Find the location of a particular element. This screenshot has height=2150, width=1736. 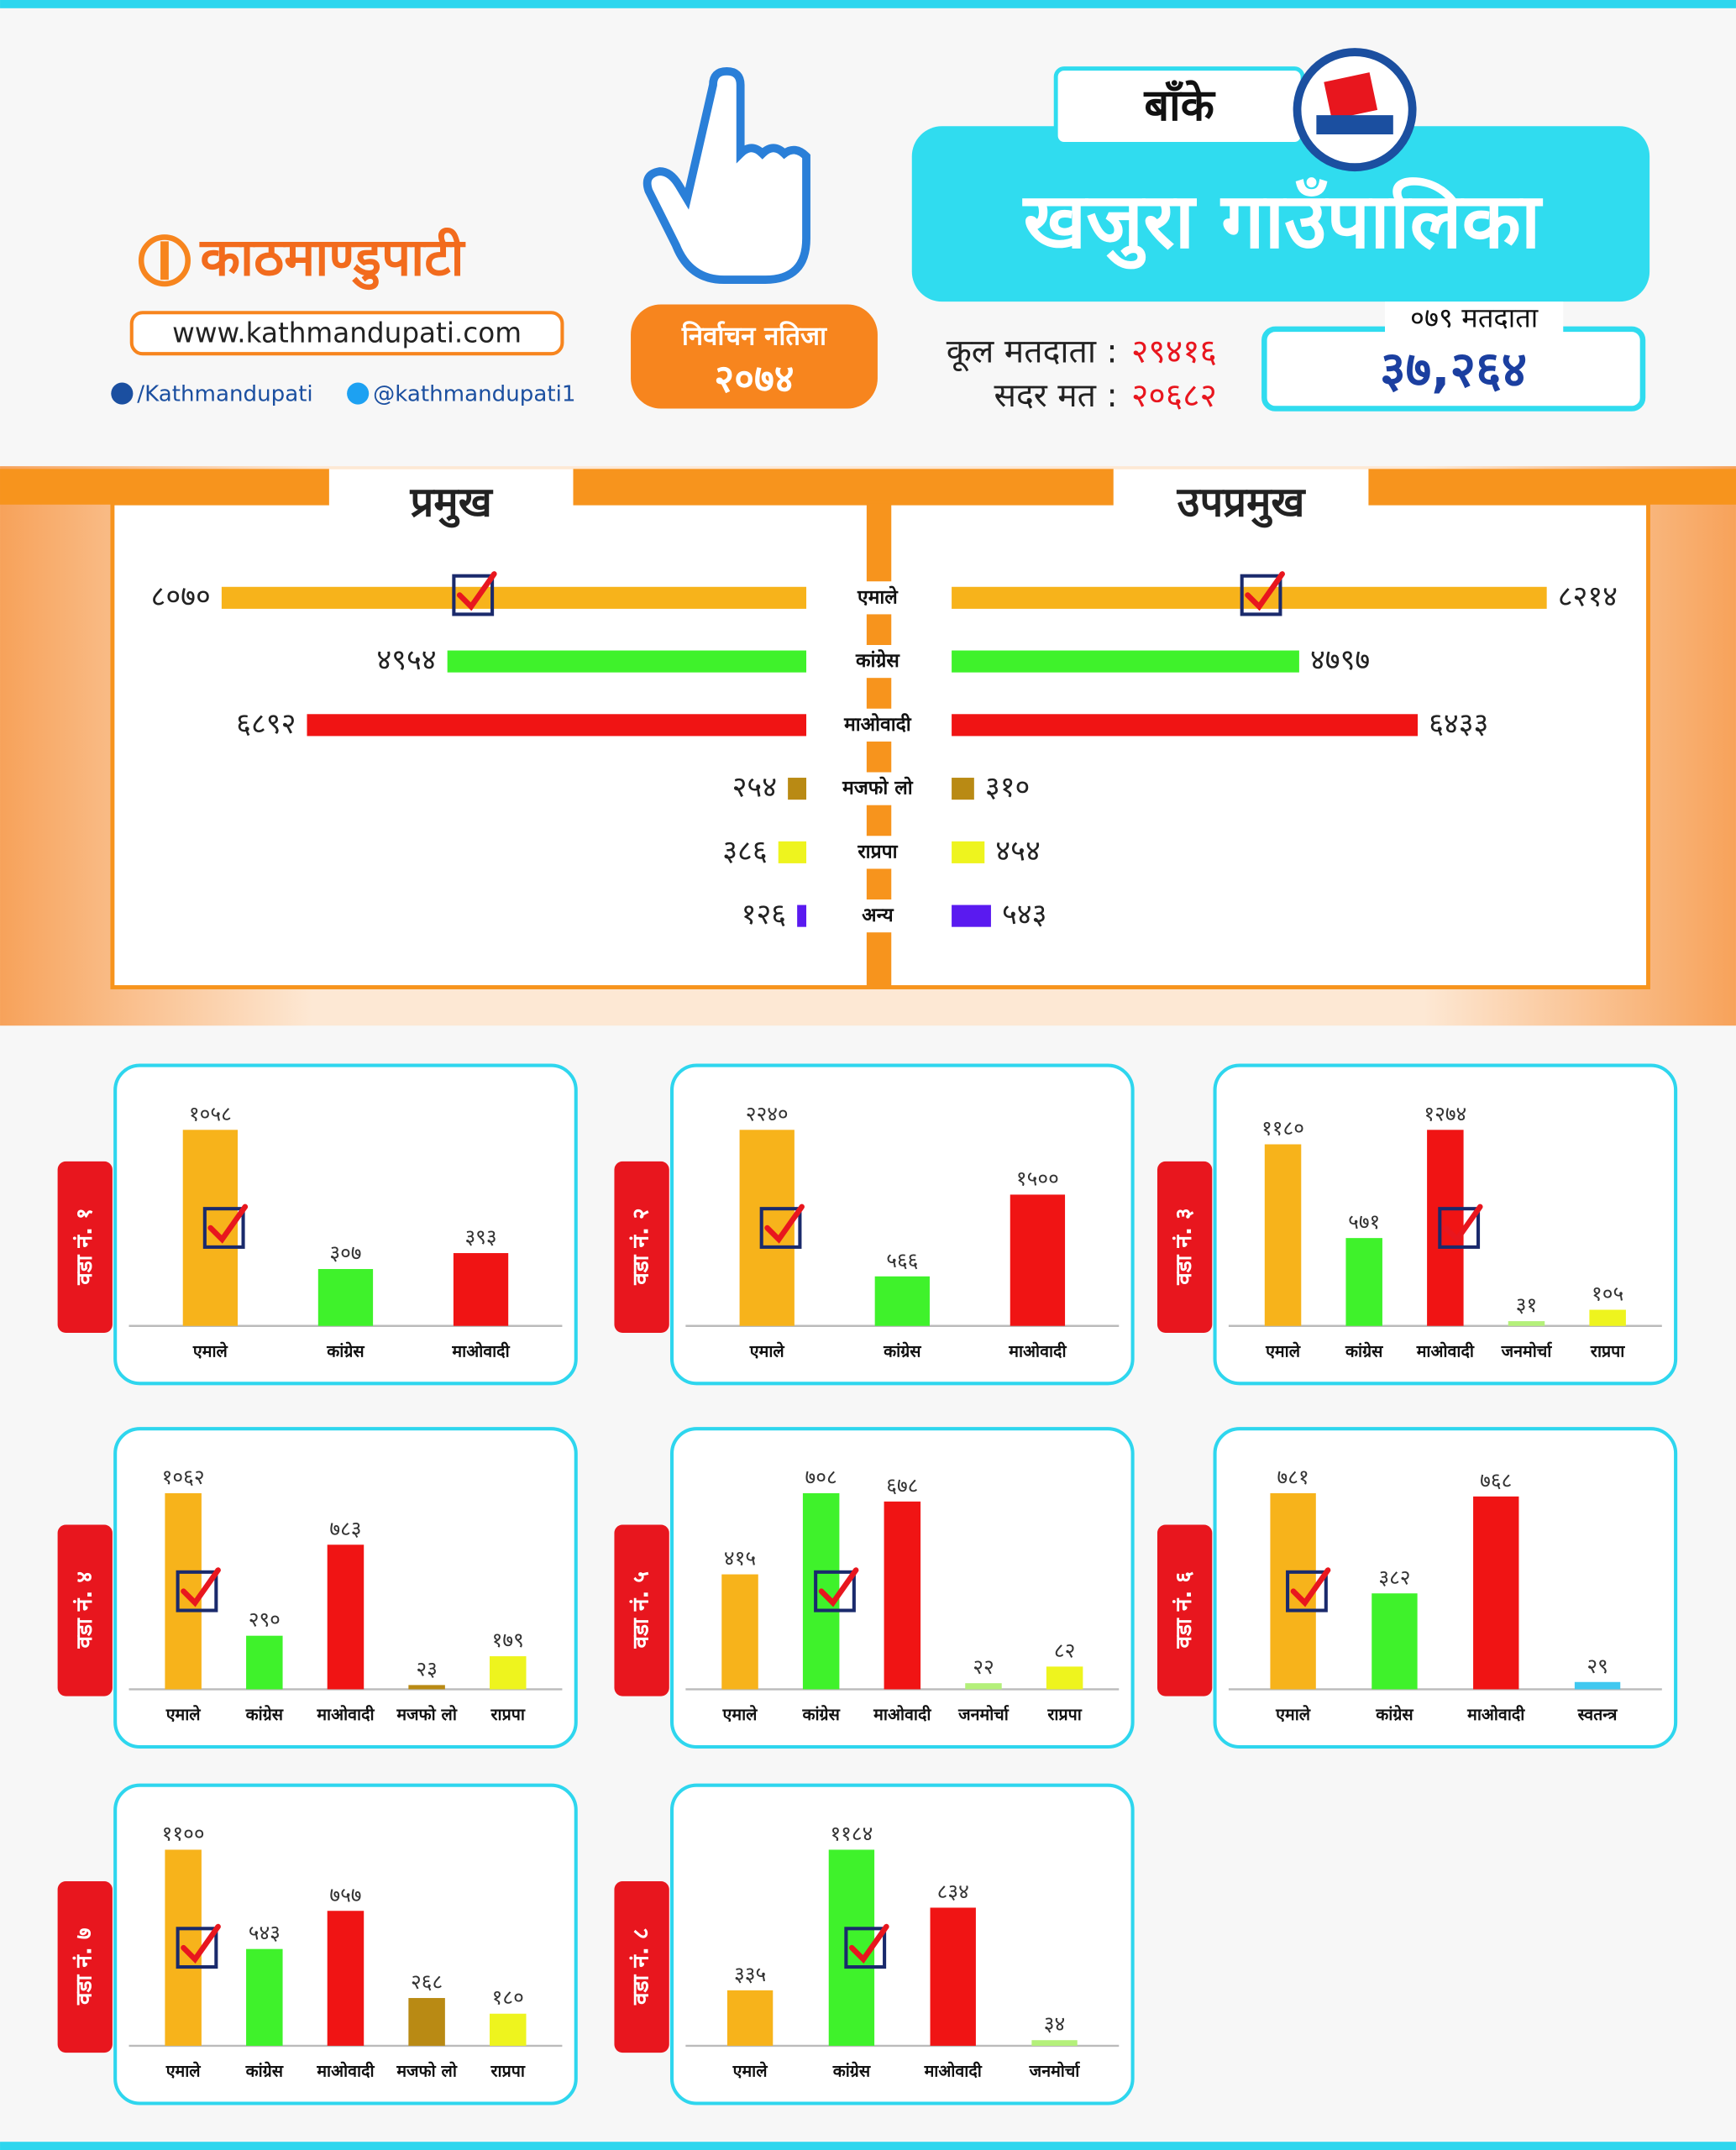

value-label: ७६८ is located at coordinates (1496, 1480).